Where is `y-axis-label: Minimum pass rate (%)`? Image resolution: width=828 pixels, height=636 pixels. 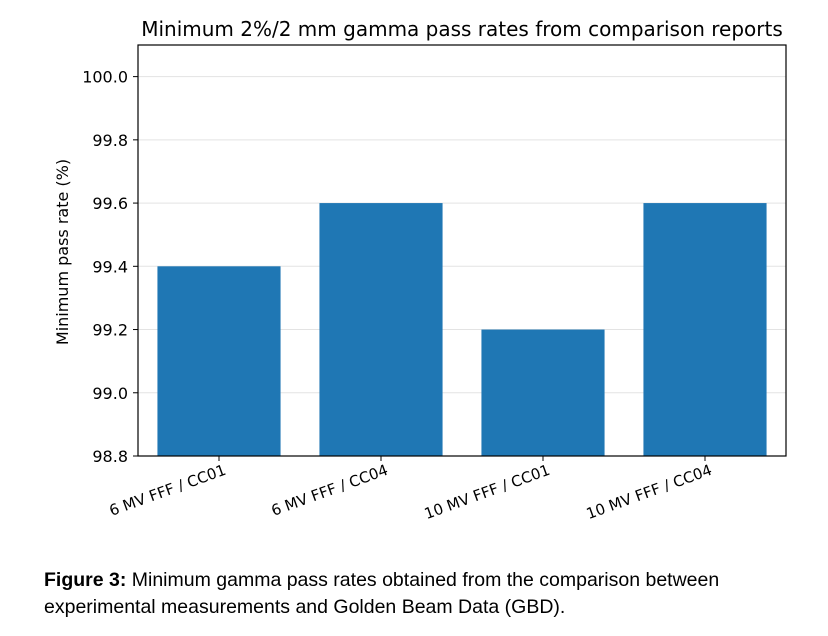
y-axis-label: Minimum pass rate (%) is located at coordinates (62, 252).